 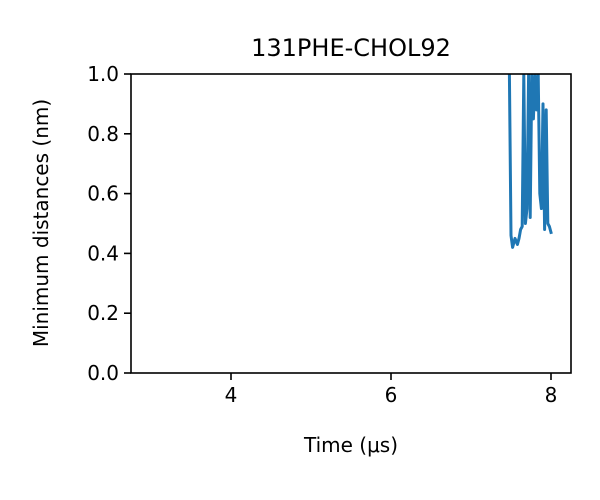 What do you see at coordinates (231, 395) in the screenshot?
I see `x-tick-label: 4` at bounding box center [231, 395].